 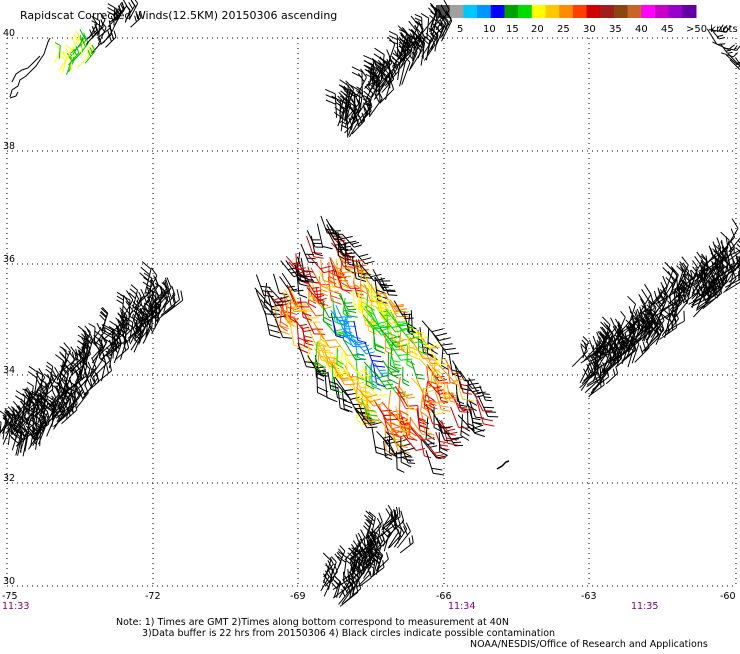 I want to click on legend-label: 25, so click(x=563, y=29).